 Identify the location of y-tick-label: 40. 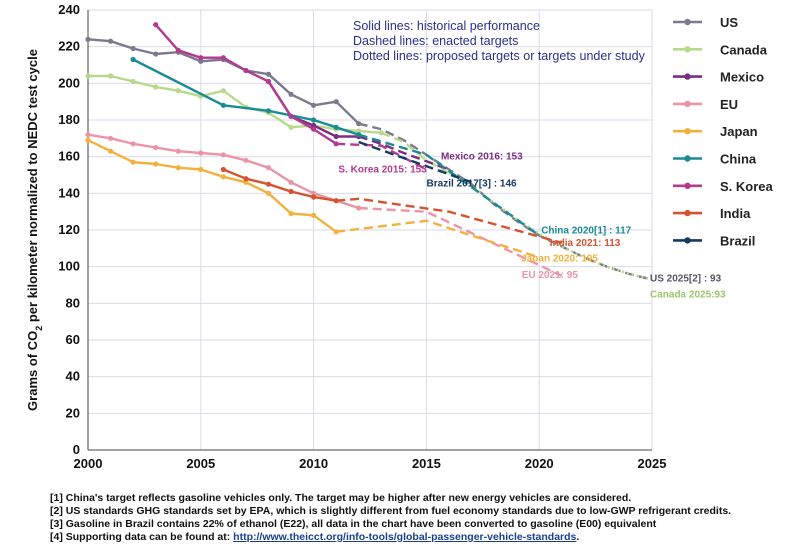
(73, 376).